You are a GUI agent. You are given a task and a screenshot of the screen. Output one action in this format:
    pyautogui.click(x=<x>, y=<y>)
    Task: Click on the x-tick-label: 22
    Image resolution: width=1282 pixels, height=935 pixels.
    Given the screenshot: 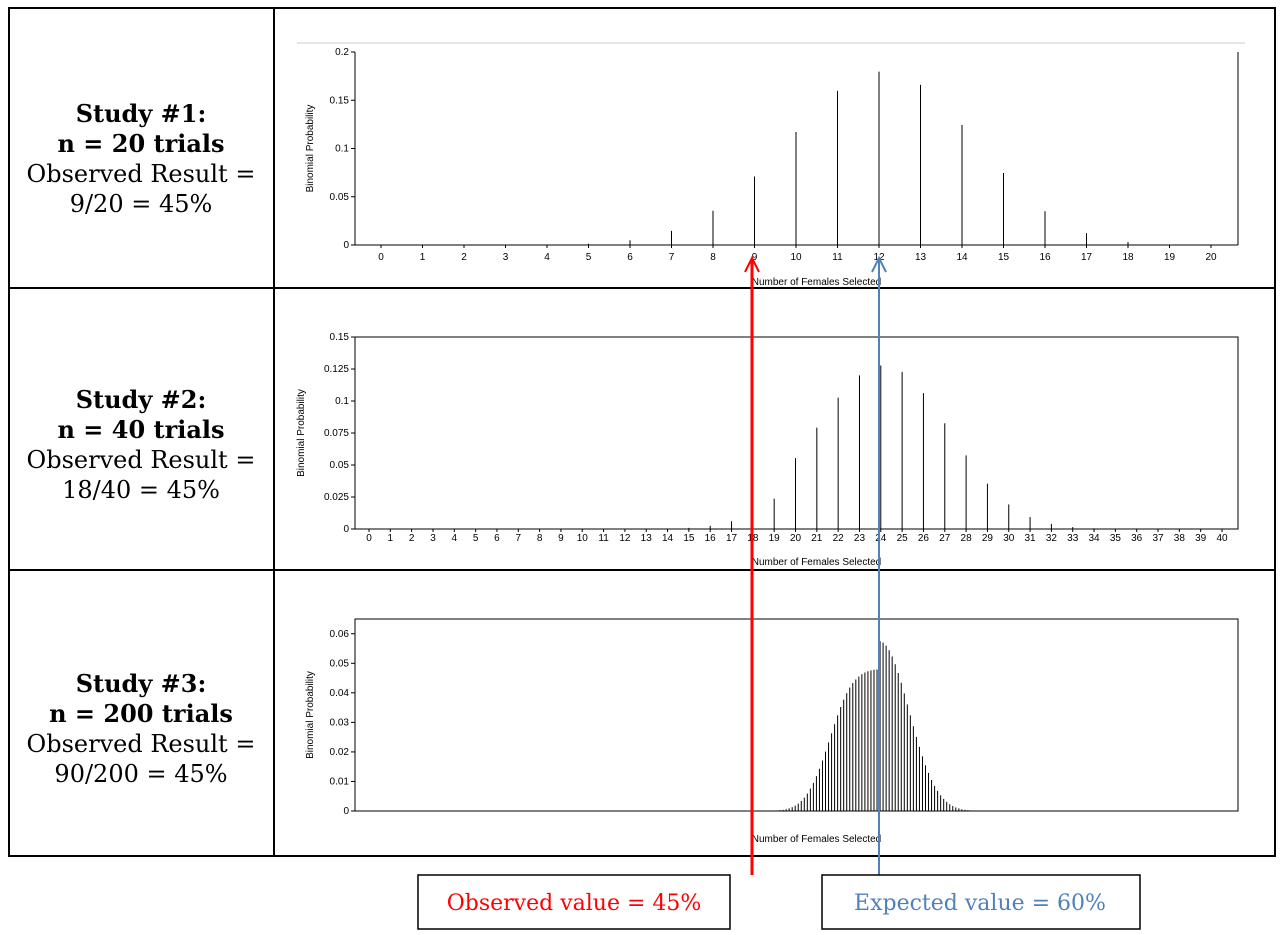 What is the action you would take?
    pyautogui.click(x=839, y=538)
    